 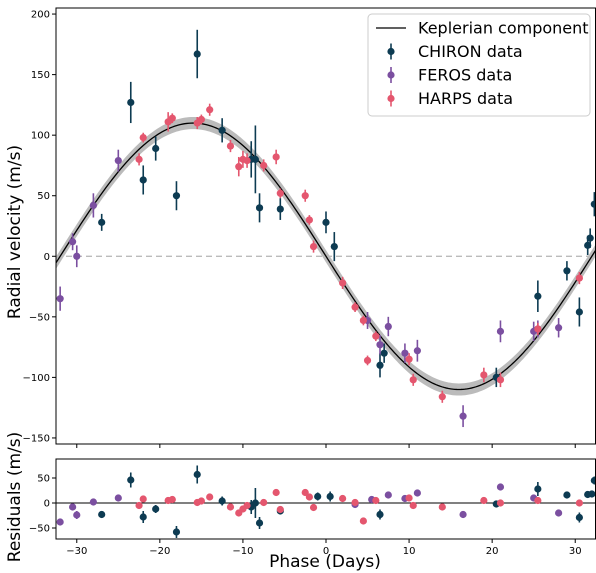 What do you see at coordinates (43, 196) in the screenshot?
I see `rv-y-tick-label: 50` at bounding box center [43, 196].